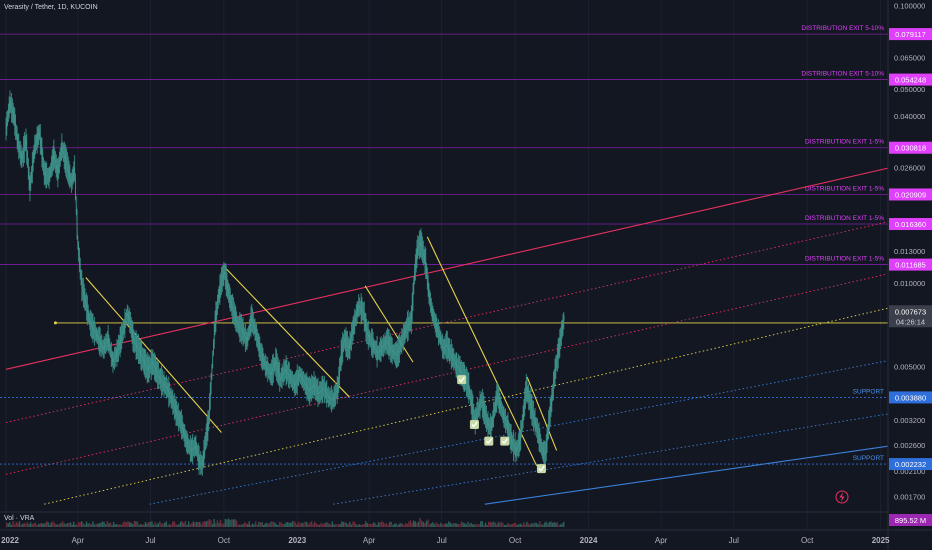 This screenshot has height=550, width=932. What do you see at coordinates (910, 464) in the screenshot?
I see `level-price-tag` at bounding box center [910, 464].